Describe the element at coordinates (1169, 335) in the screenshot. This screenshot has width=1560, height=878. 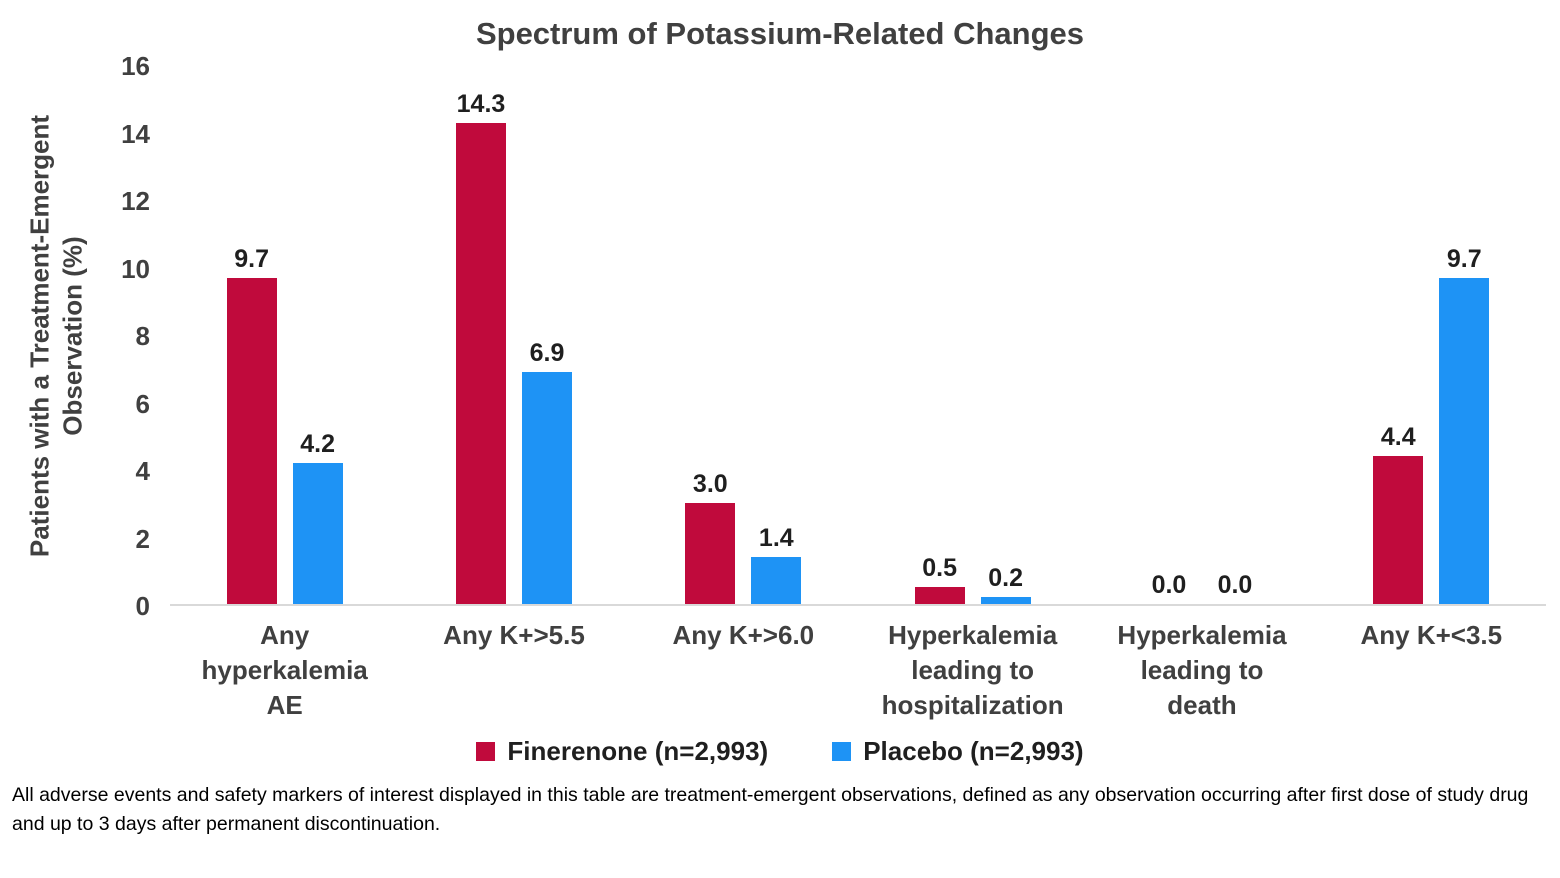
I see `bar-column-finerenone: 0.0` at that location.